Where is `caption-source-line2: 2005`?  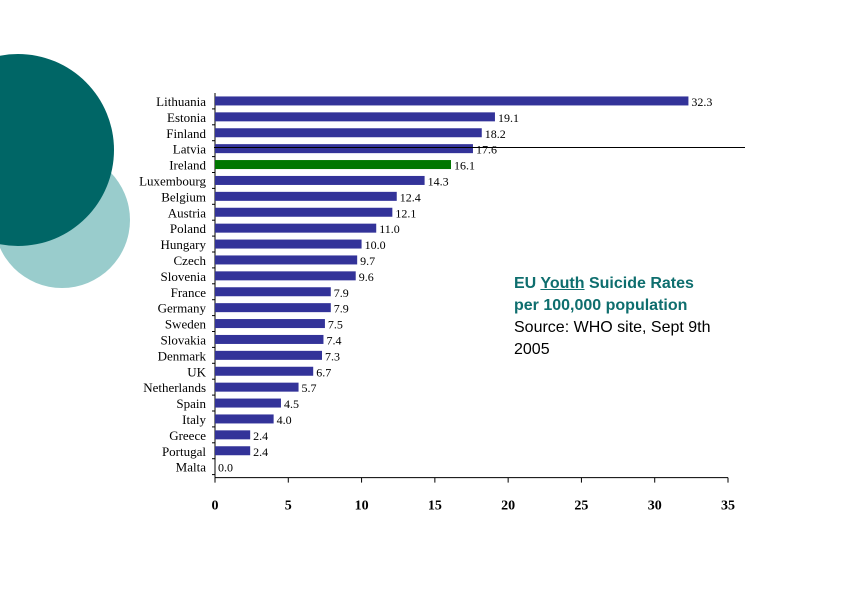
caption-source-line2: 2005 is located at coordinates (532, 349).